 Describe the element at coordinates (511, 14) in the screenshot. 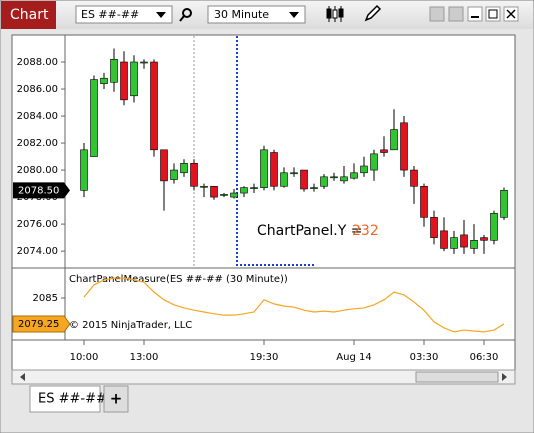

I see `close-button` at that location.